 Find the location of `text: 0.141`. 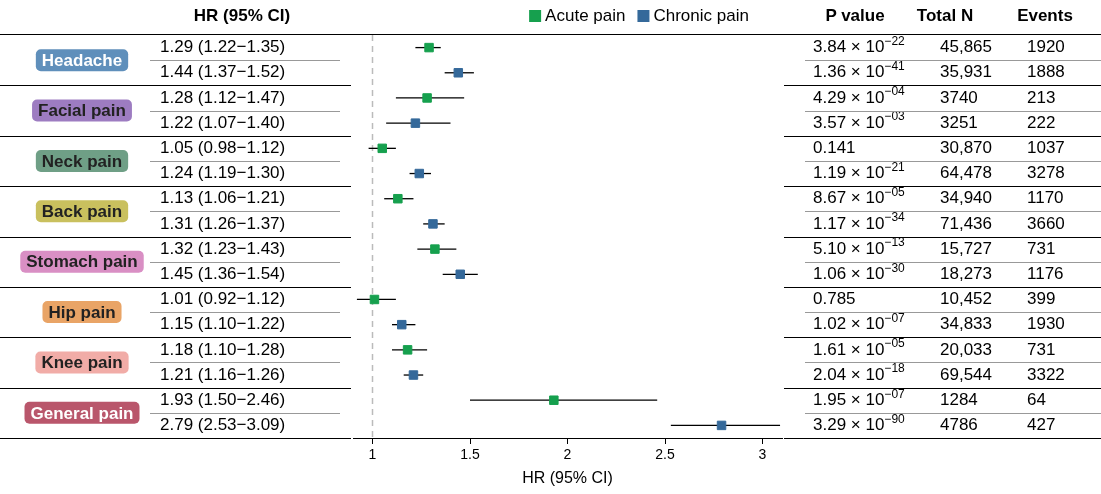

text: 0.141 is located at coordinates (834, 148).